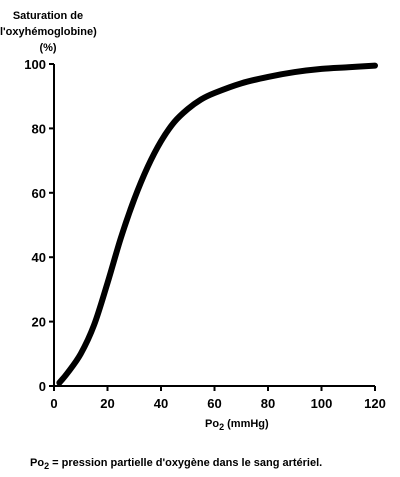 This screenshot has width=400, height=477. I want to click on x-axis-title-subscript: 2, so click(222, 427).